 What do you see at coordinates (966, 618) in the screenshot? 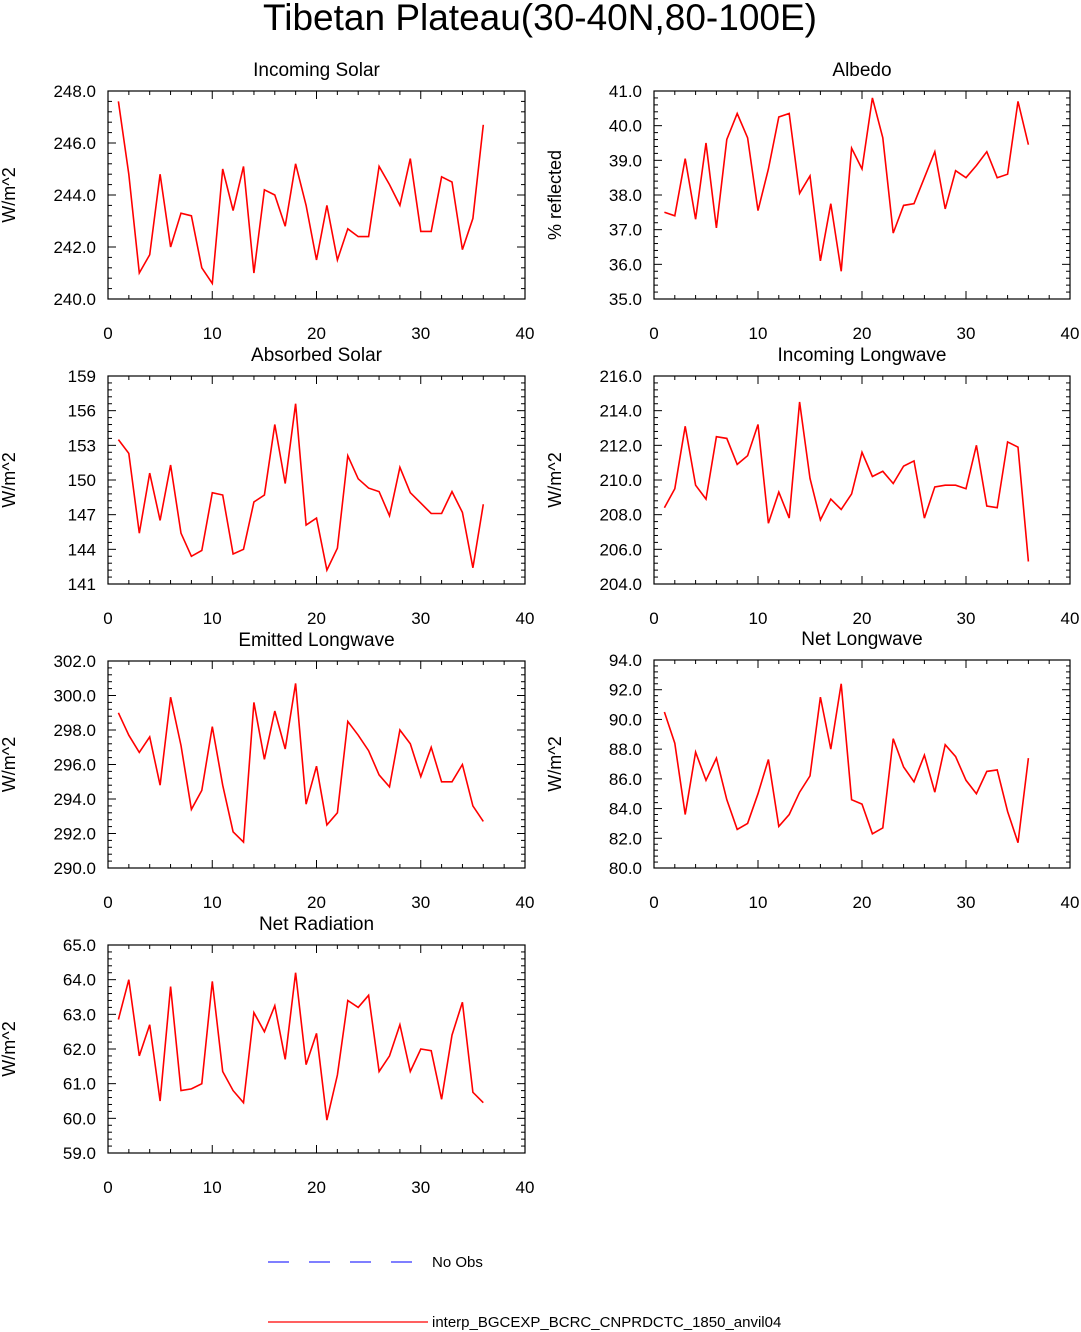
I see `incoming-longwave-x-tick-label: 30` at bounding box center [966, 618].